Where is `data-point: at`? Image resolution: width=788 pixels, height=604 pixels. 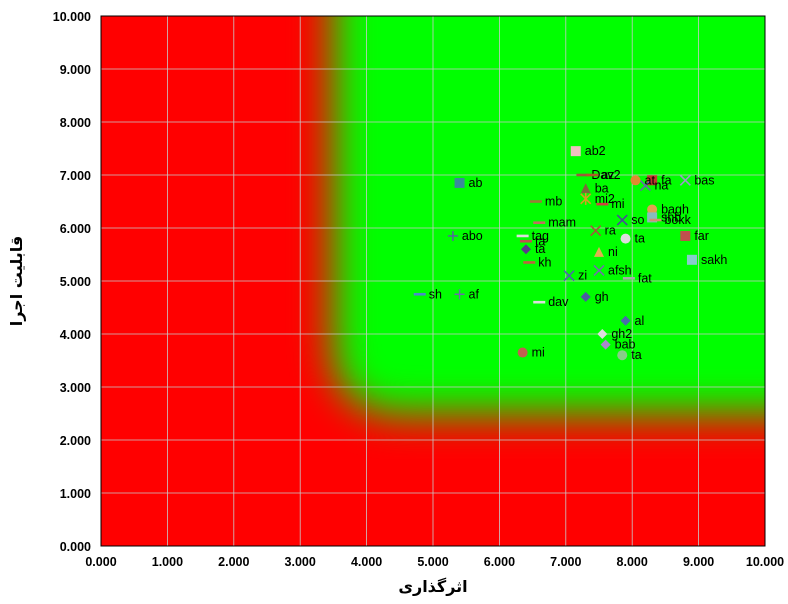 data-point: at is located at coordinates (643, 180).